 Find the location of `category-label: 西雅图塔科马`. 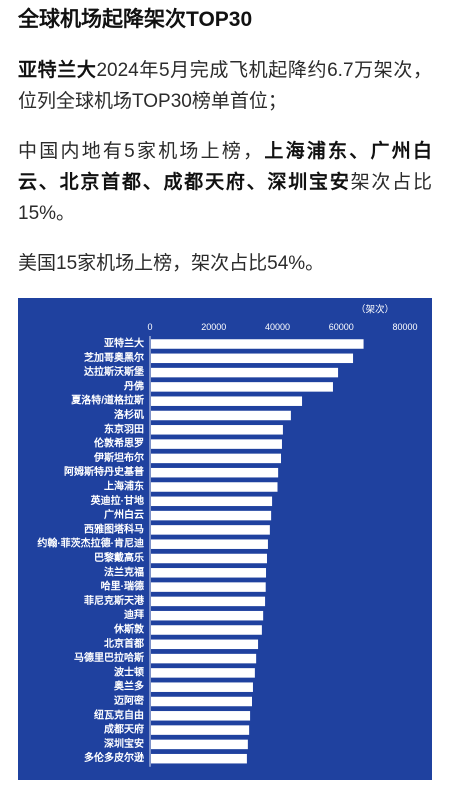

category-label: 西雅图塔科马 is located at coordinates (114, 528).